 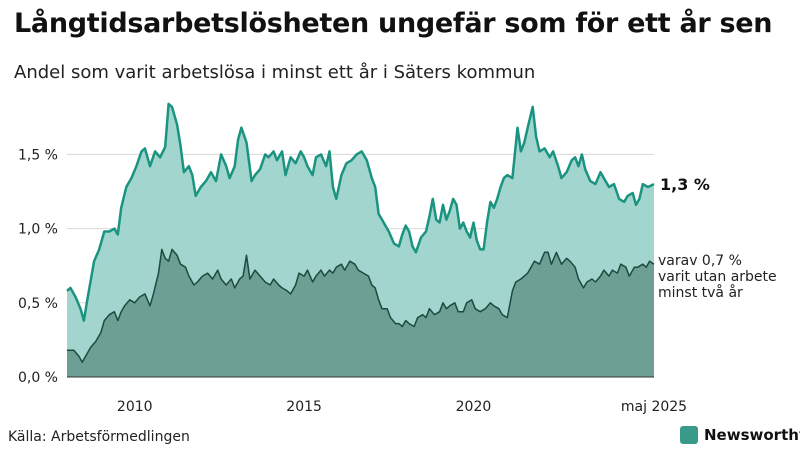 I want to click on brand-name: Newsworthy, so click(x=752, y=435).